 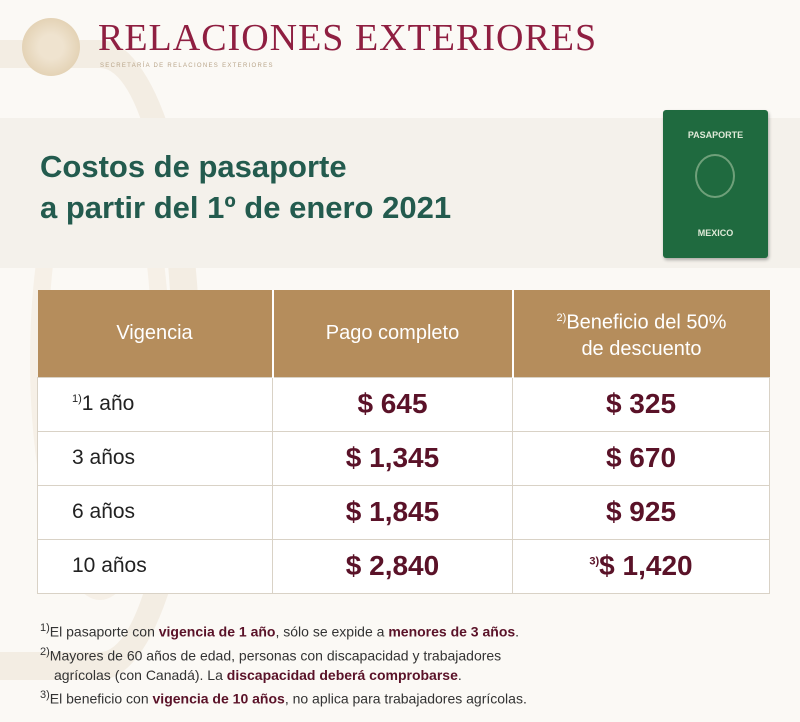 What do you see at coordinates (51, 47) in the screenshot?
I see `coat-of-arms-seal-icon` at bounding box center [51, 47].